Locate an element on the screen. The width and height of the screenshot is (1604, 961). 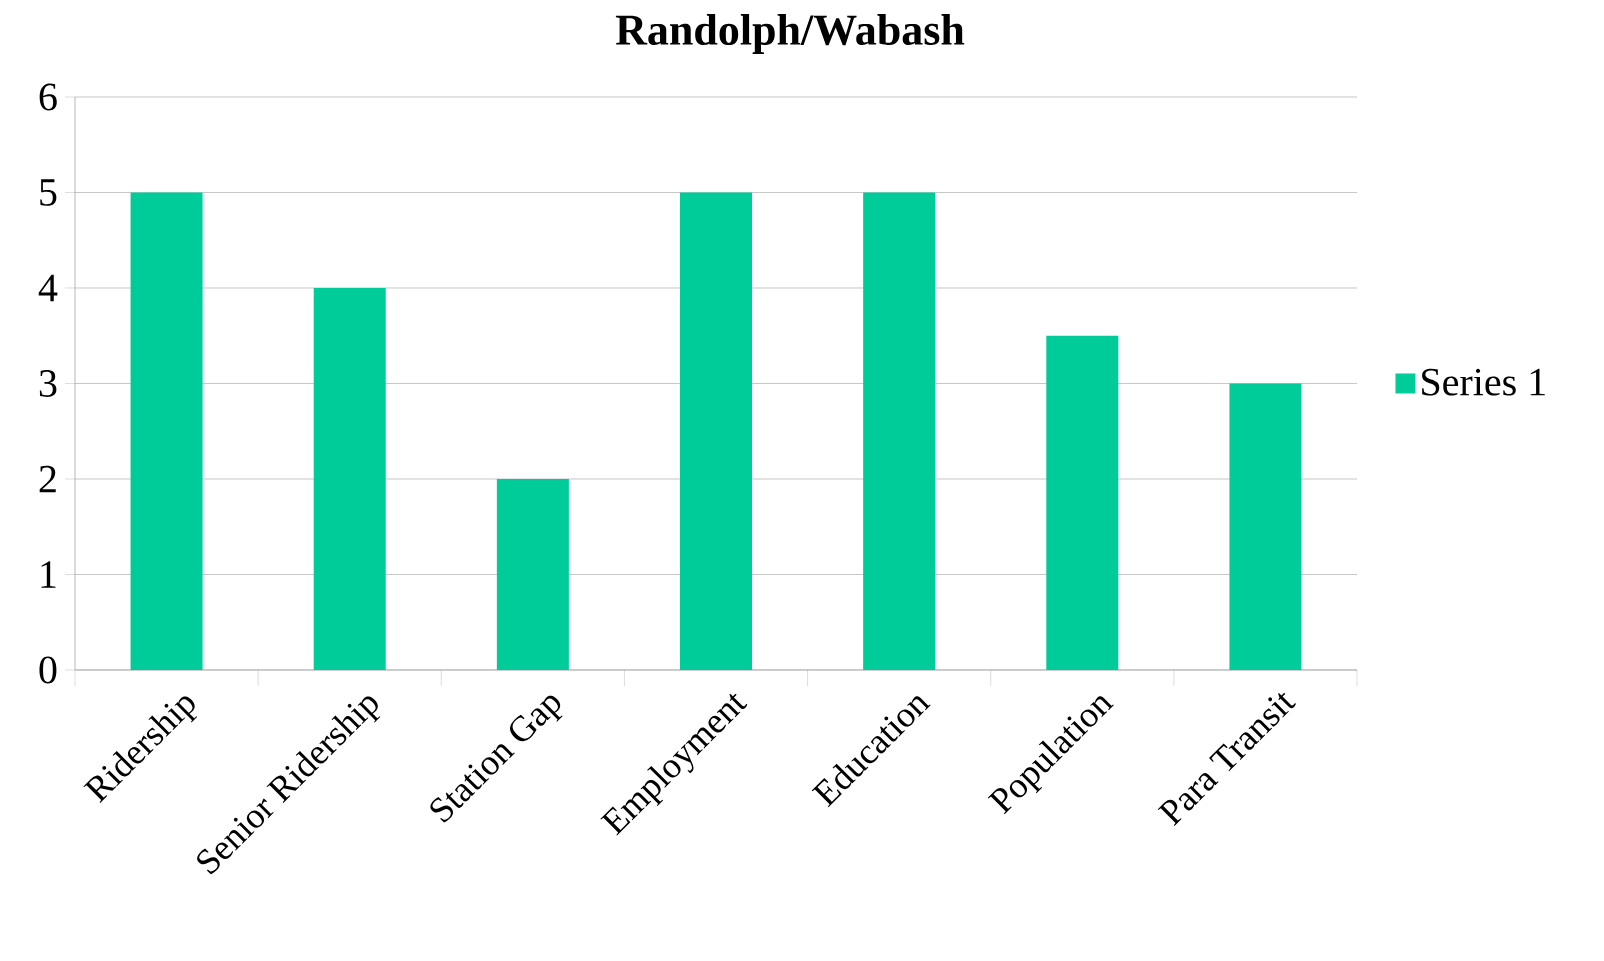
y-tick-label: 1 is located at coordinates (48, 574).